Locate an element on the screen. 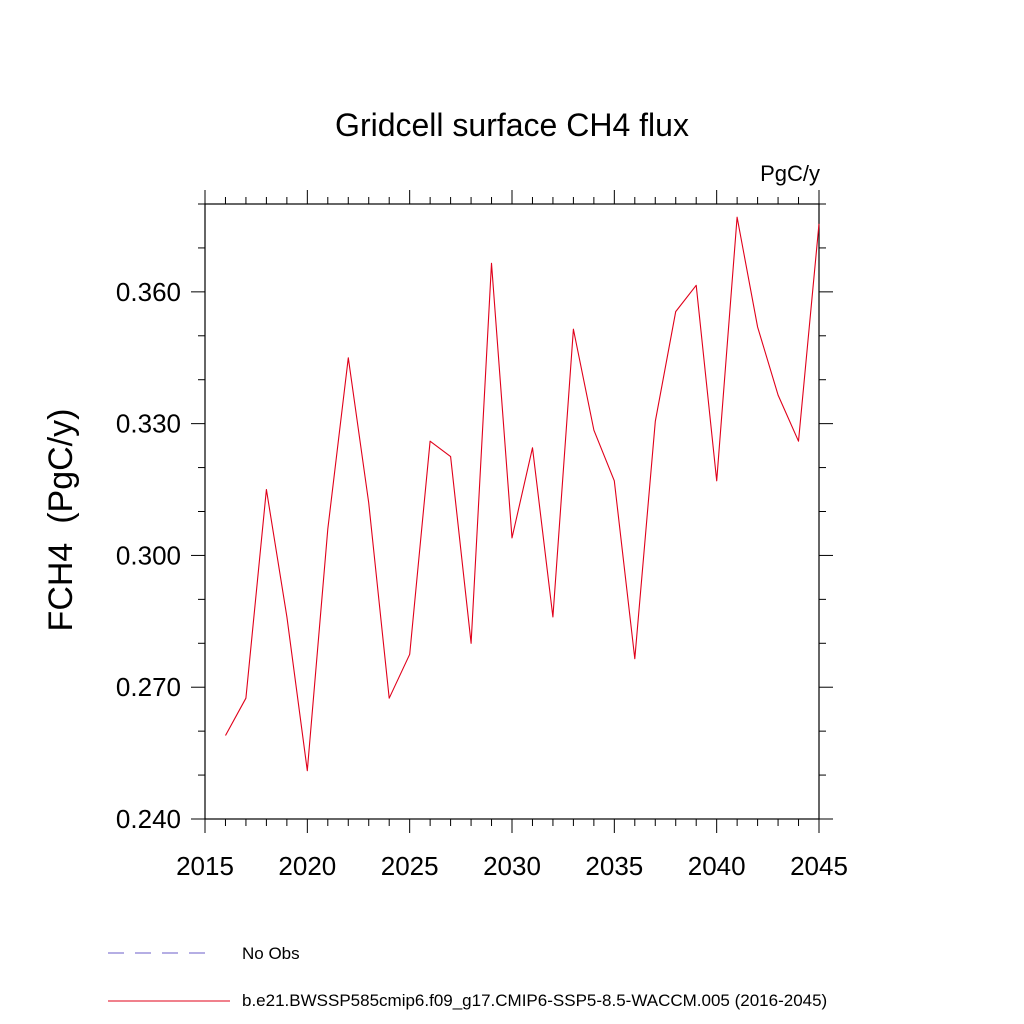 This screenshot has width=1024, height=1024. legend-label-no-obs: No Obs is located at coordinates (271, 953).